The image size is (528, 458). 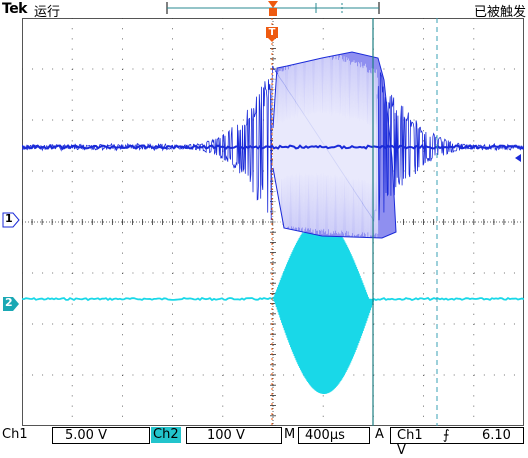 I want to click on trigger-marker: T, so click(x=272, y=34).